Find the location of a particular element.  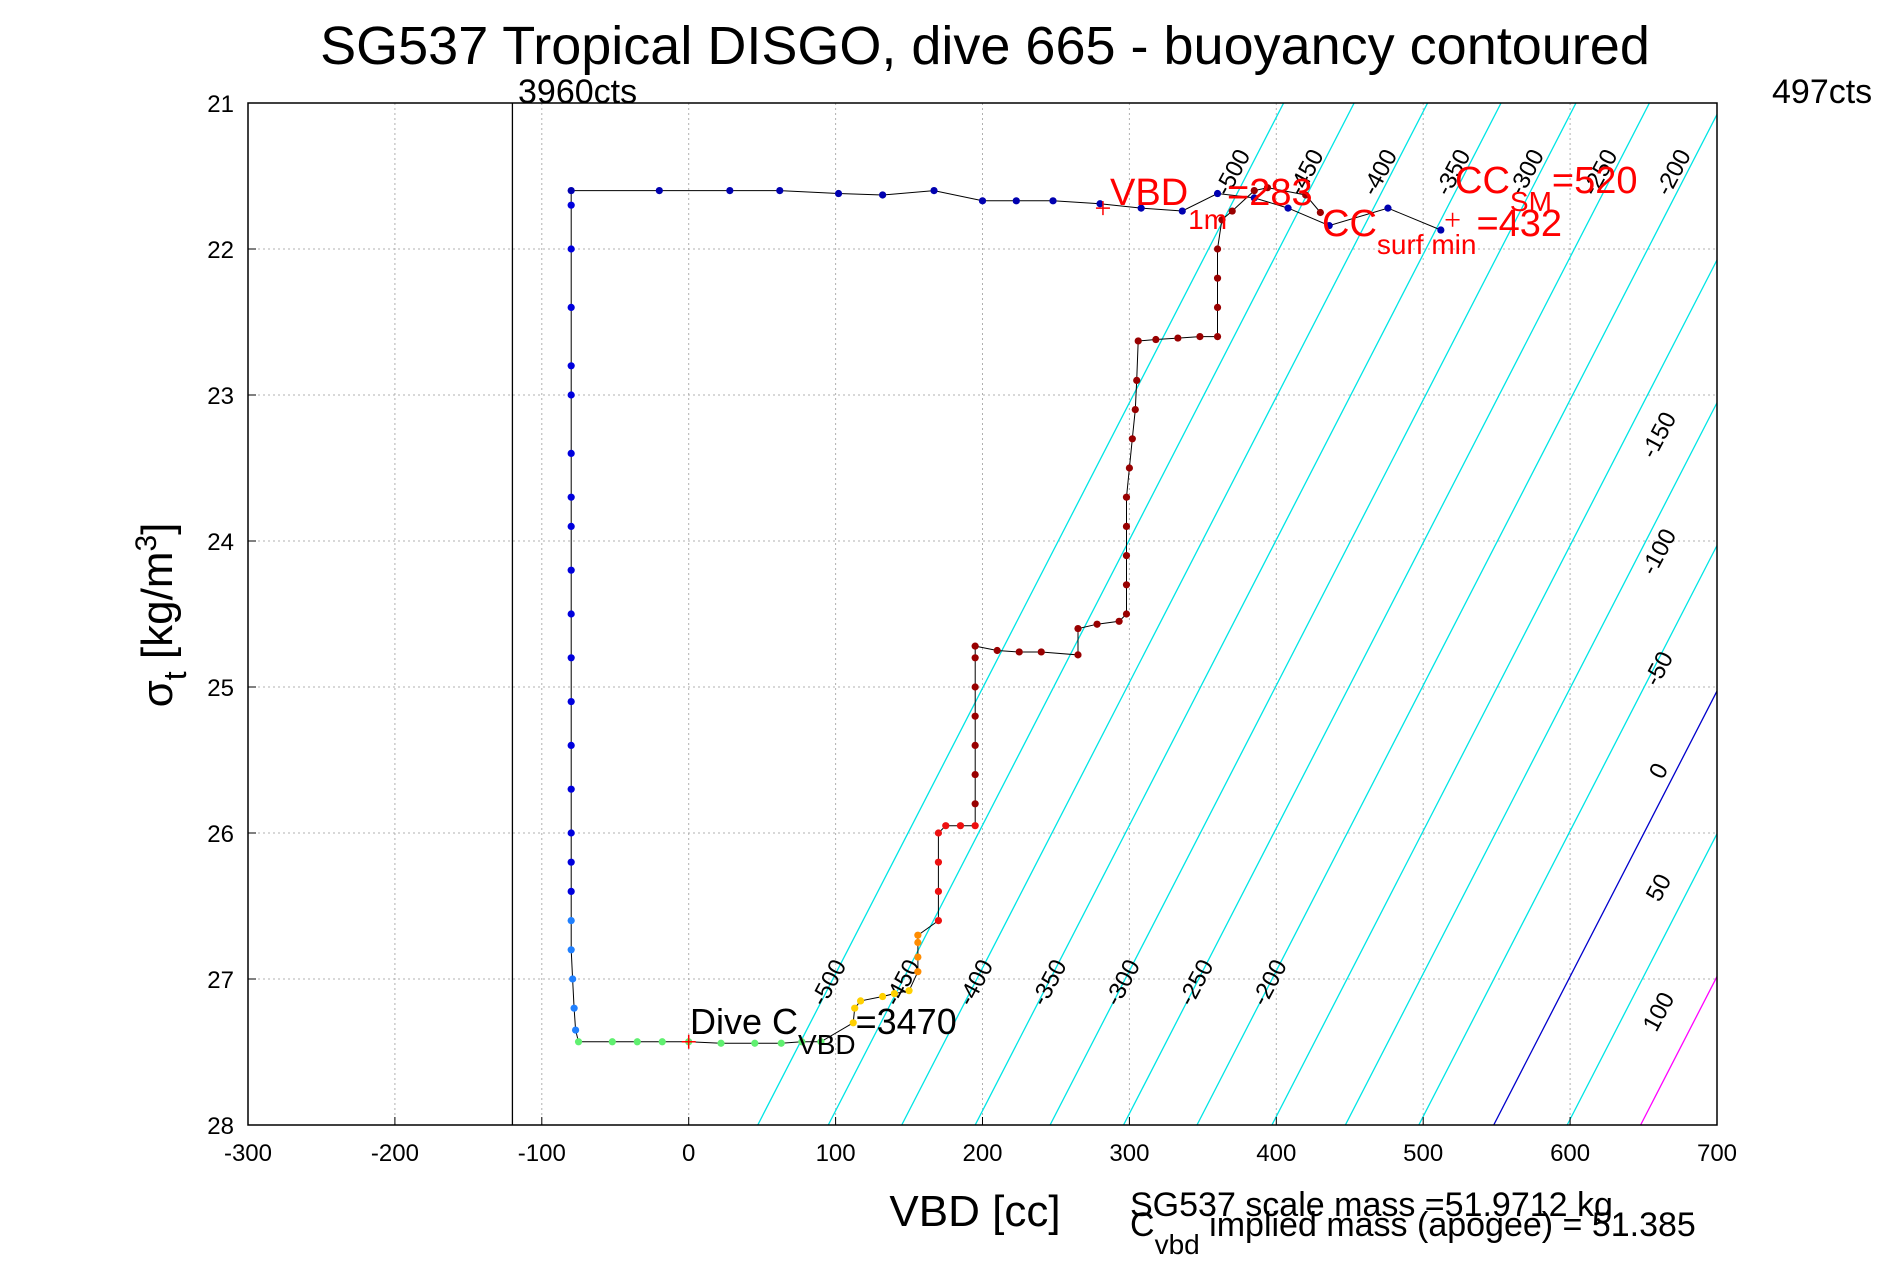

y-tick-label-1: 22 is located at coordinates (220, 250).